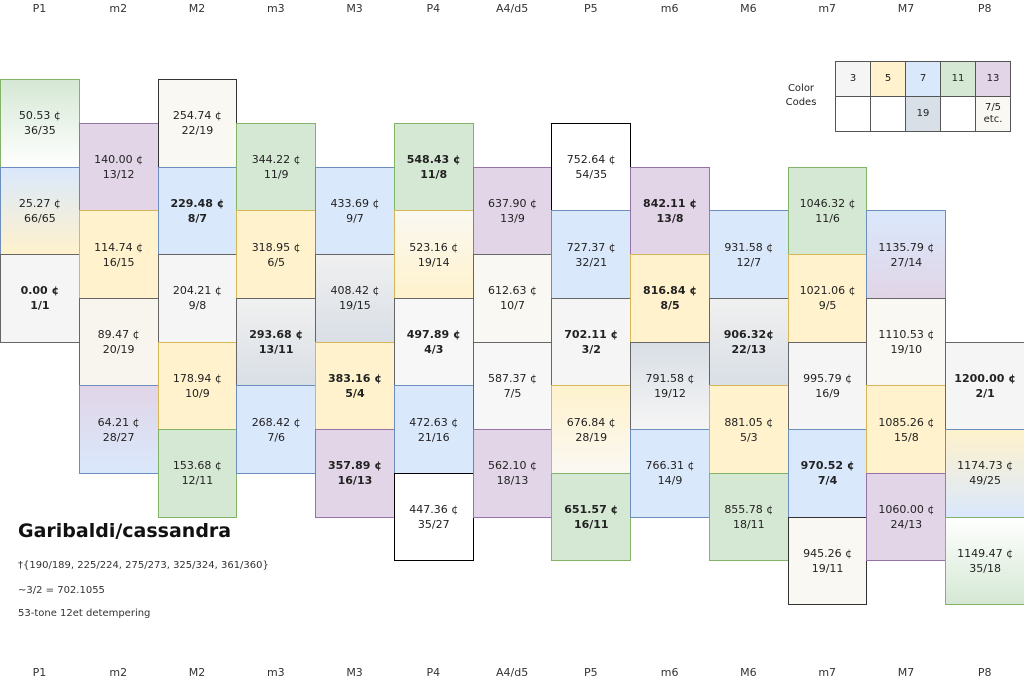 The image size is (1024, 682). I want to click on interval-cell: 587.37 ¢ 7/5, so click(512, 385).